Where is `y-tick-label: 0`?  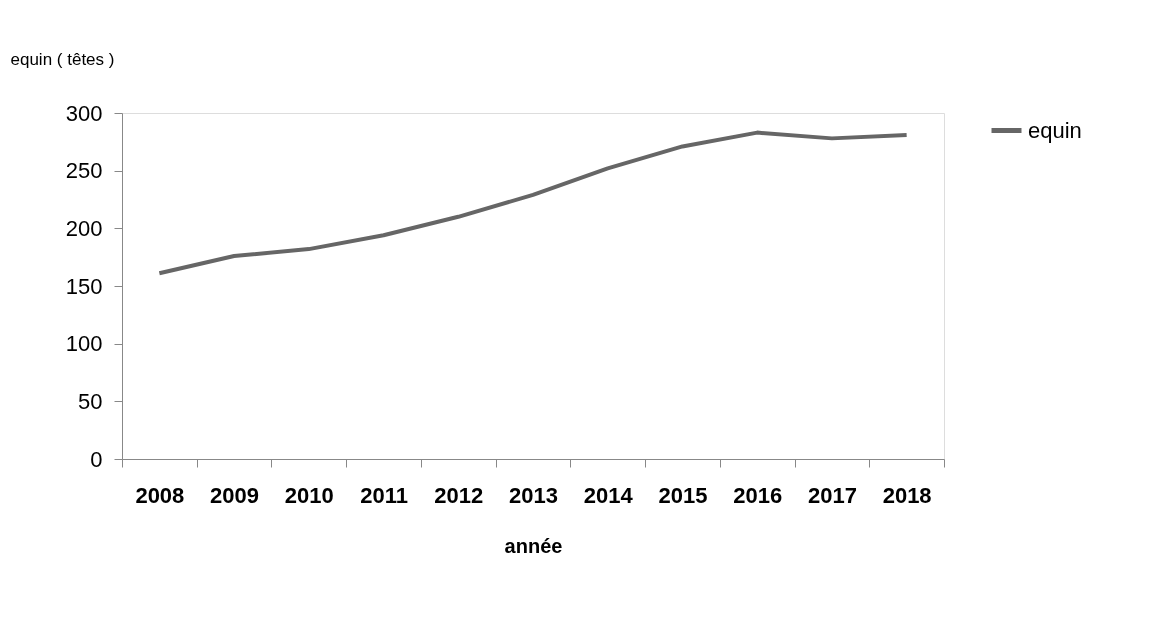 y-tick-label: 0 is located at coordinates (96, 459).